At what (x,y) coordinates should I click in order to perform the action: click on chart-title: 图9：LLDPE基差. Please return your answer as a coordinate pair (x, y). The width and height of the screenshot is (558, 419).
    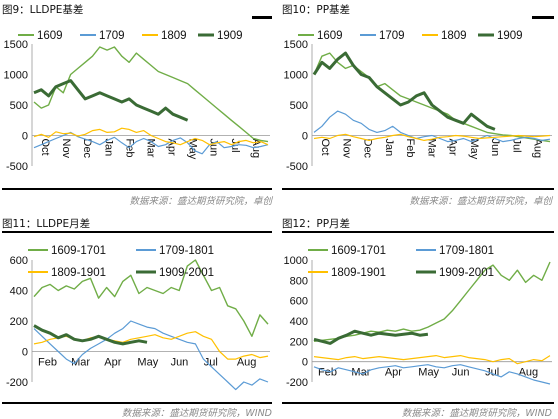
    Looking at the image, I should click on (43, 10).